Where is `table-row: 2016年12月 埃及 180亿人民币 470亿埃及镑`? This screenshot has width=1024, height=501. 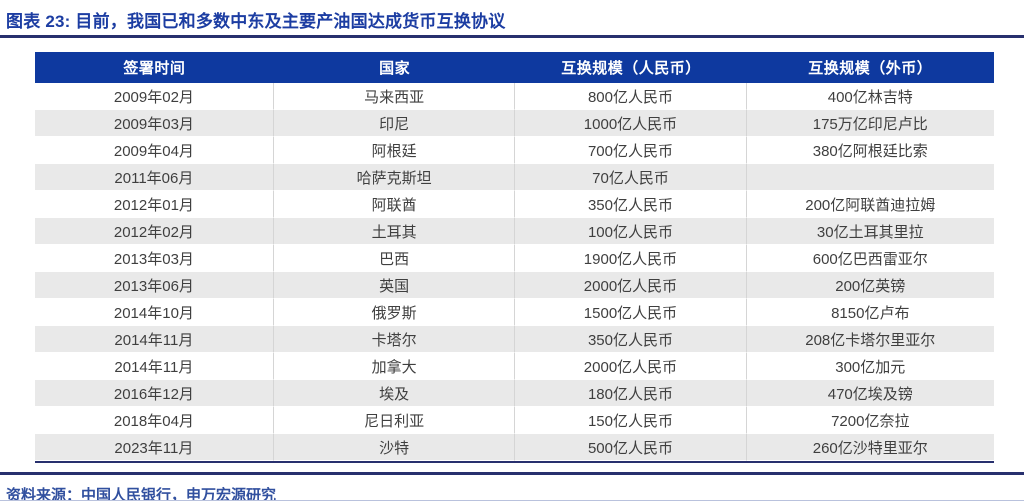
table-row: 2016年12月 埃及 180亿人民币 470亿埃及镑 is located at coordinates (514, 393).